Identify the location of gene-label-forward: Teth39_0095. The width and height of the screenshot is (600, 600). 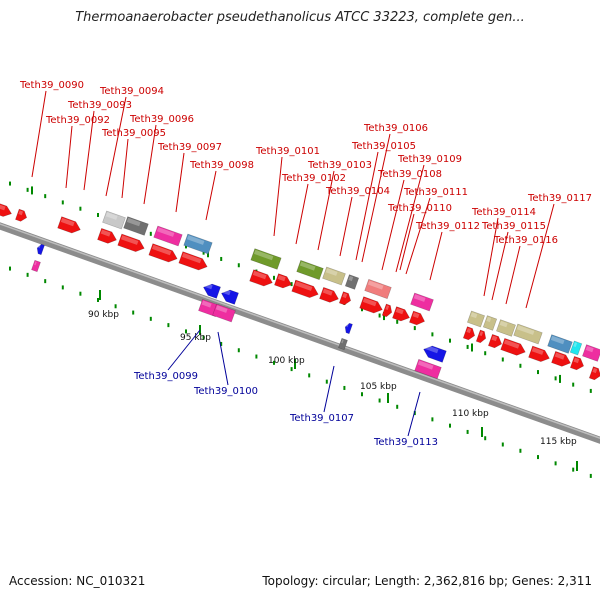
(133, 133).